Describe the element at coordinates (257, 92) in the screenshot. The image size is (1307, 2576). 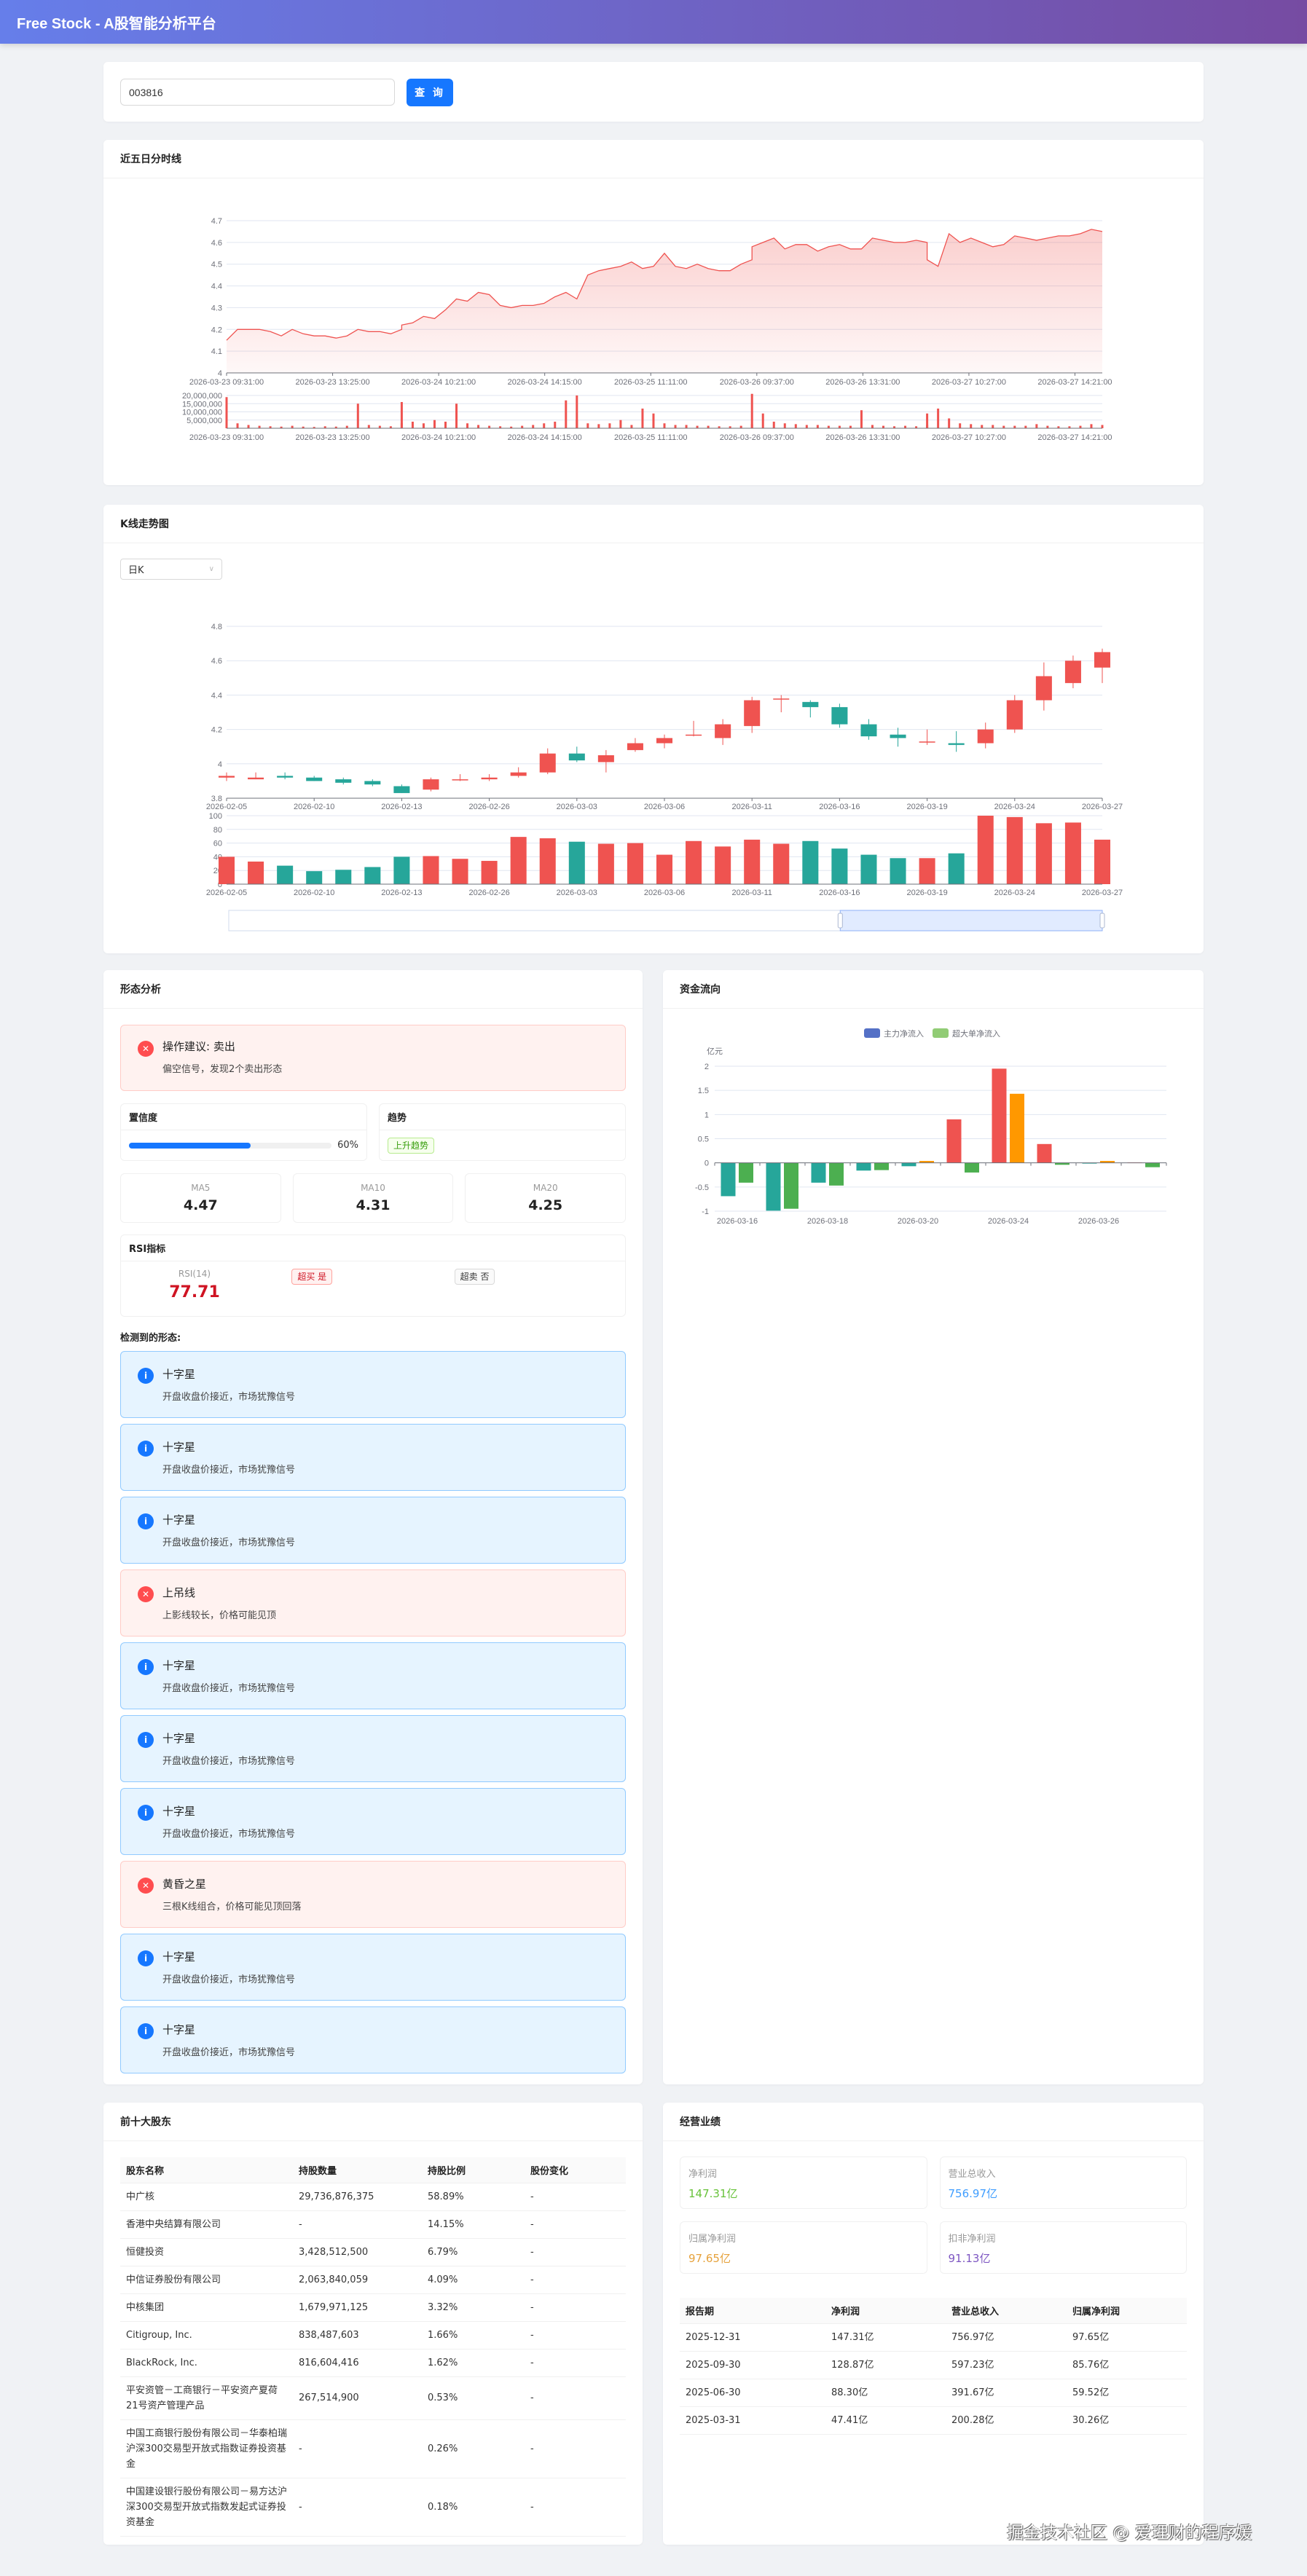
I see `stock-code-input` at that location.